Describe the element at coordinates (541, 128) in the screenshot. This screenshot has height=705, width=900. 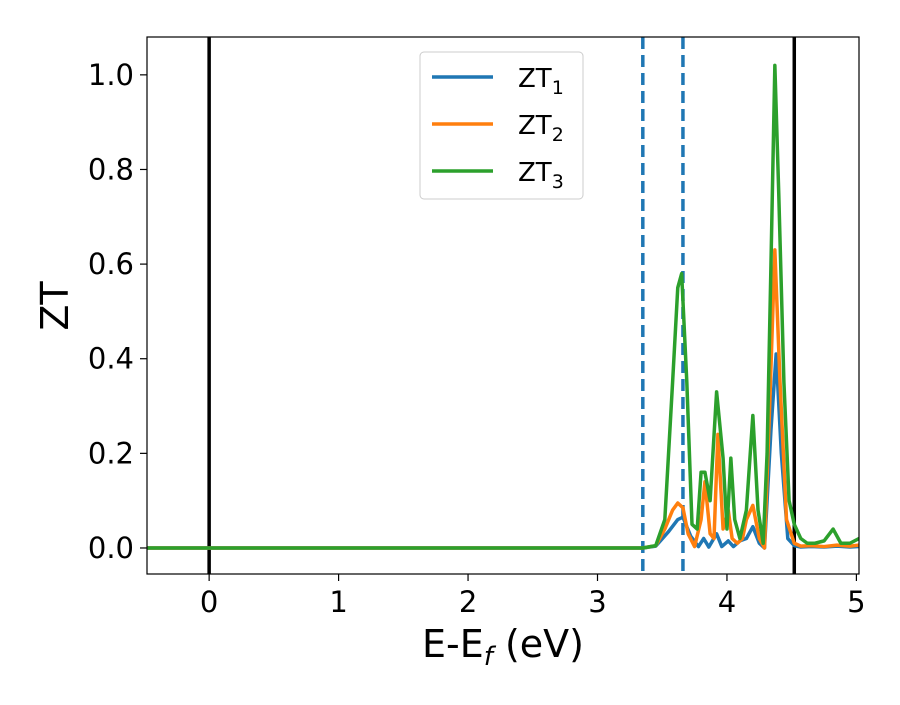
I see `legend-label-zt2: ZT2` at that location.